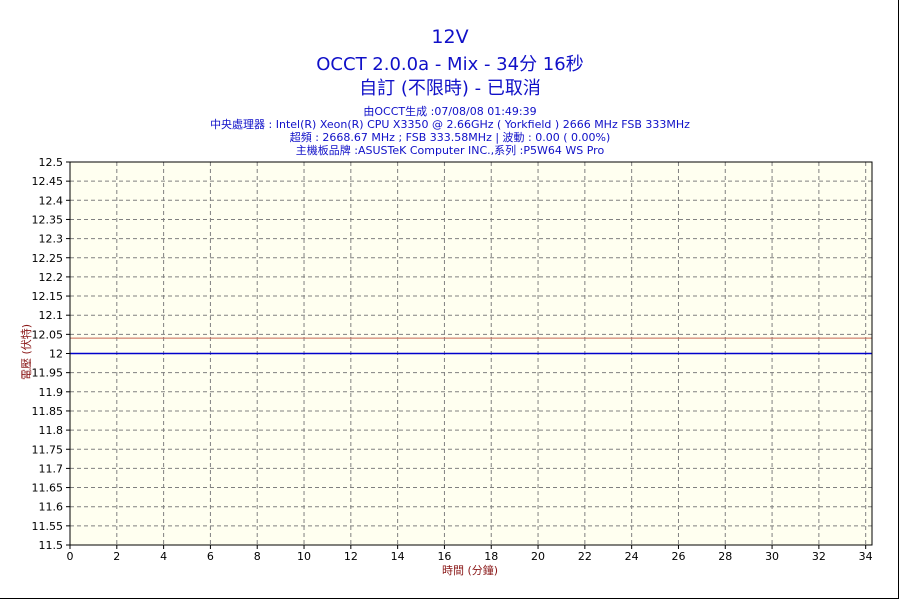  What do you see at coordinates (26, 352) in the screenshot?
I see `y-axis-label: 電壓 (伏特)` at bounding box center [26, 352].